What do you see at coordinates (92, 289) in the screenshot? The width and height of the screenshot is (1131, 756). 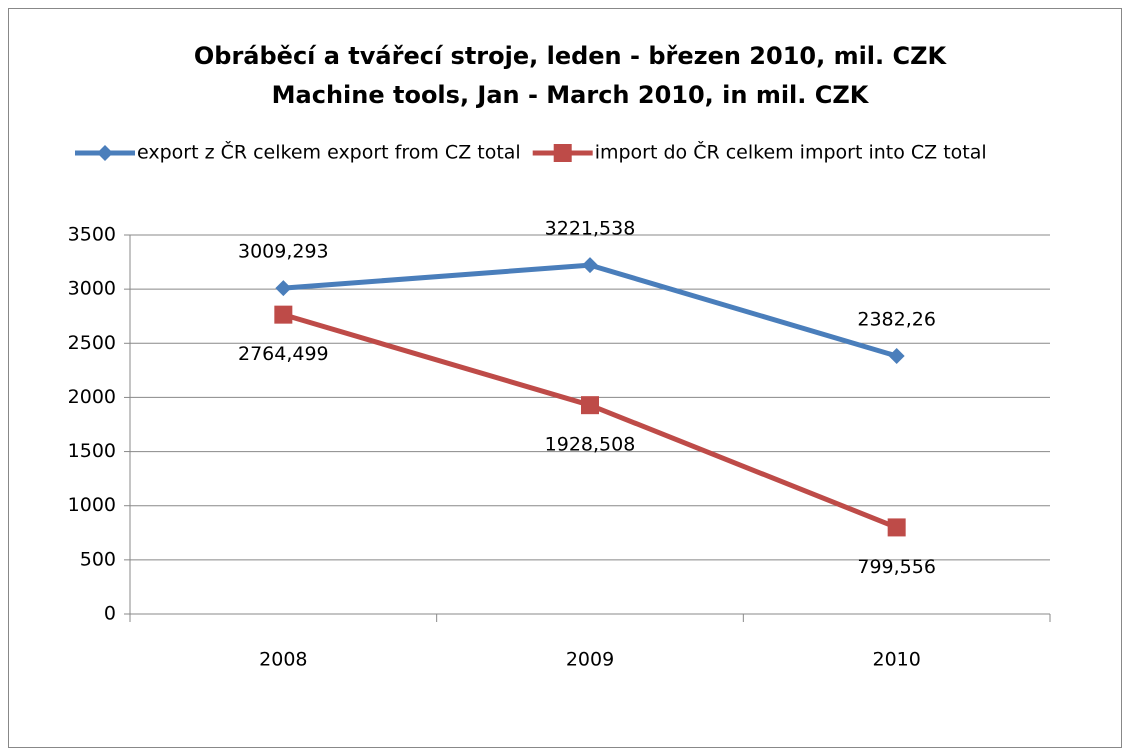 I see `y-tick-label: 3000` at bounding box center [92, 289].